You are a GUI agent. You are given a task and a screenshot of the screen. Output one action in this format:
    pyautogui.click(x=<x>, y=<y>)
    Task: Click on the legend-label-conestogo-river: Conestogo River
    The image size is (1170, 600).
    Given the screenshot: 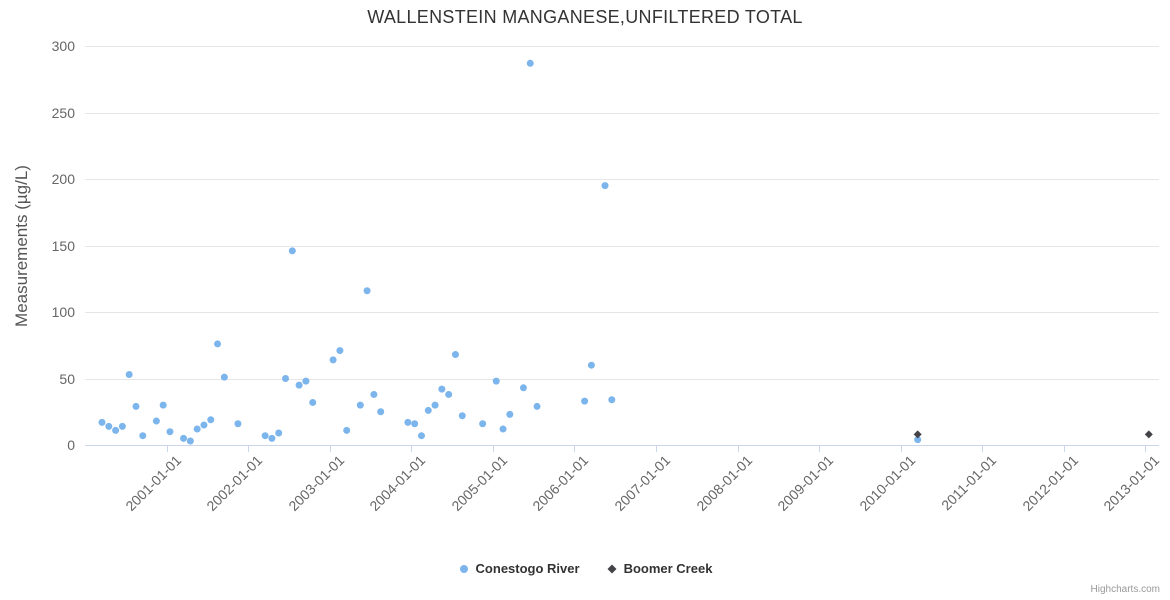 What is the action you would take?
    pyautogui.click(x=527, y=568)
    